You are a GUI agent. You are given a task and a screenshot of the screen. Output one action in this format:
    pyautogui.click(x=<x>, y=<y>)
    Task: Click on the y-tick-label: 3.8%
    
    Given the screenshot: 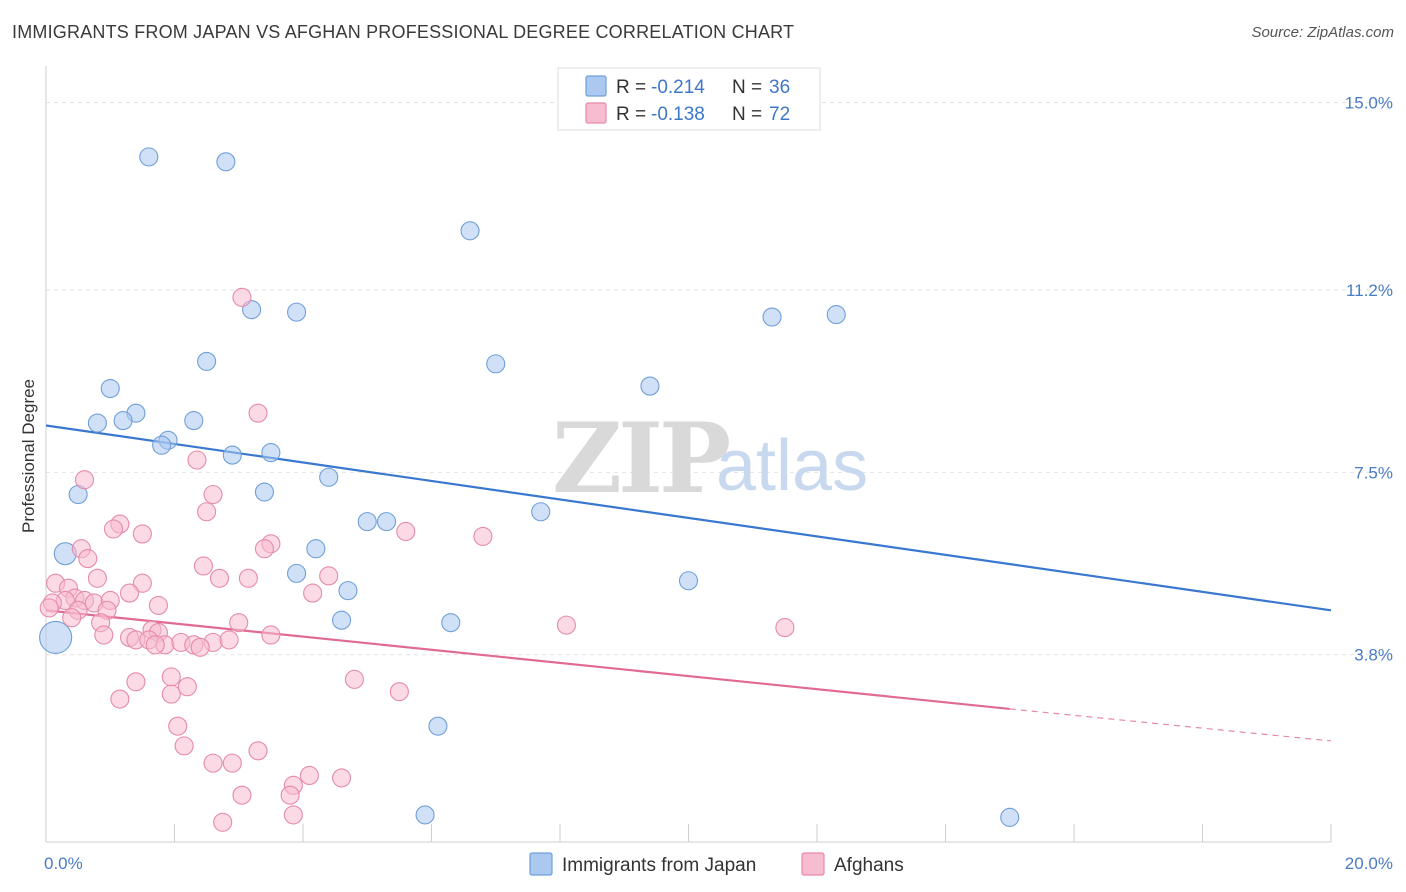 What is the action you would take?
    pyautogui.click(x=1373, y=655)
    